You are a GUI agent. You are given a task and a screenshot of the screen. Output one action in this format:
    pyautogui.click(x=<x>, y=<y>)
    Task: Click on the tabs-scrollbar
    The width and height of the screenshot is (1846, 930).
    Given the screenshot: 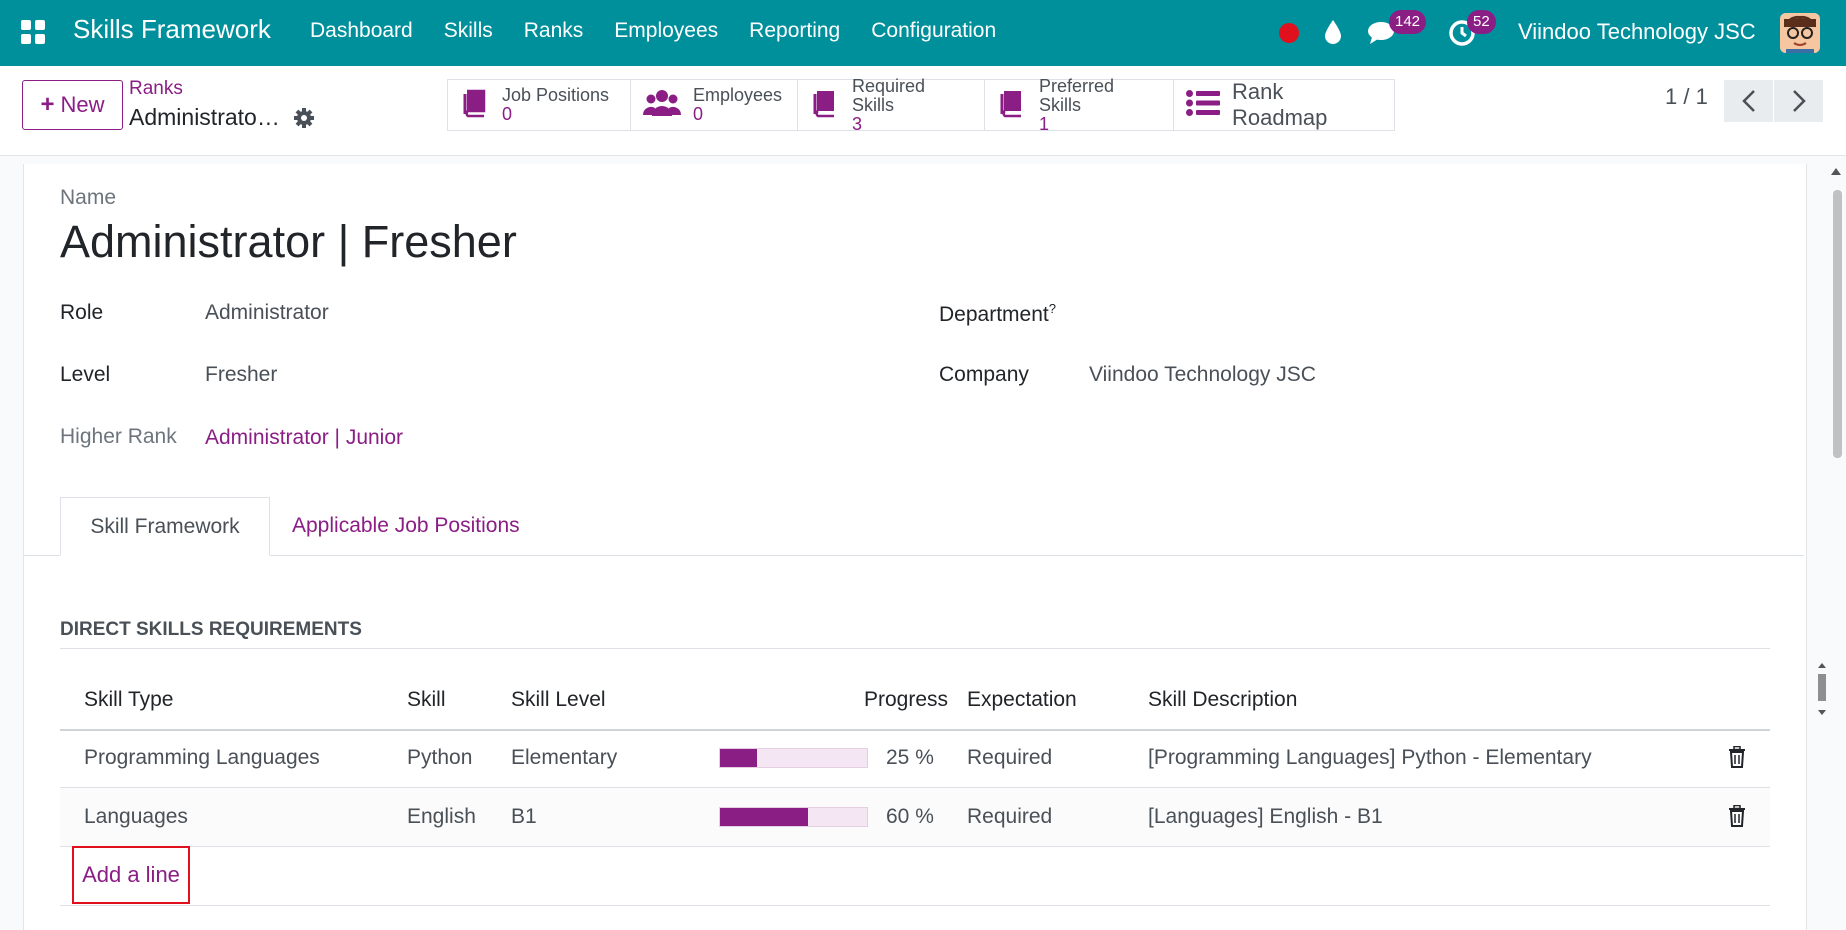 What is the action you would take?
    pyautogui.click(x=1822, y=689)
    